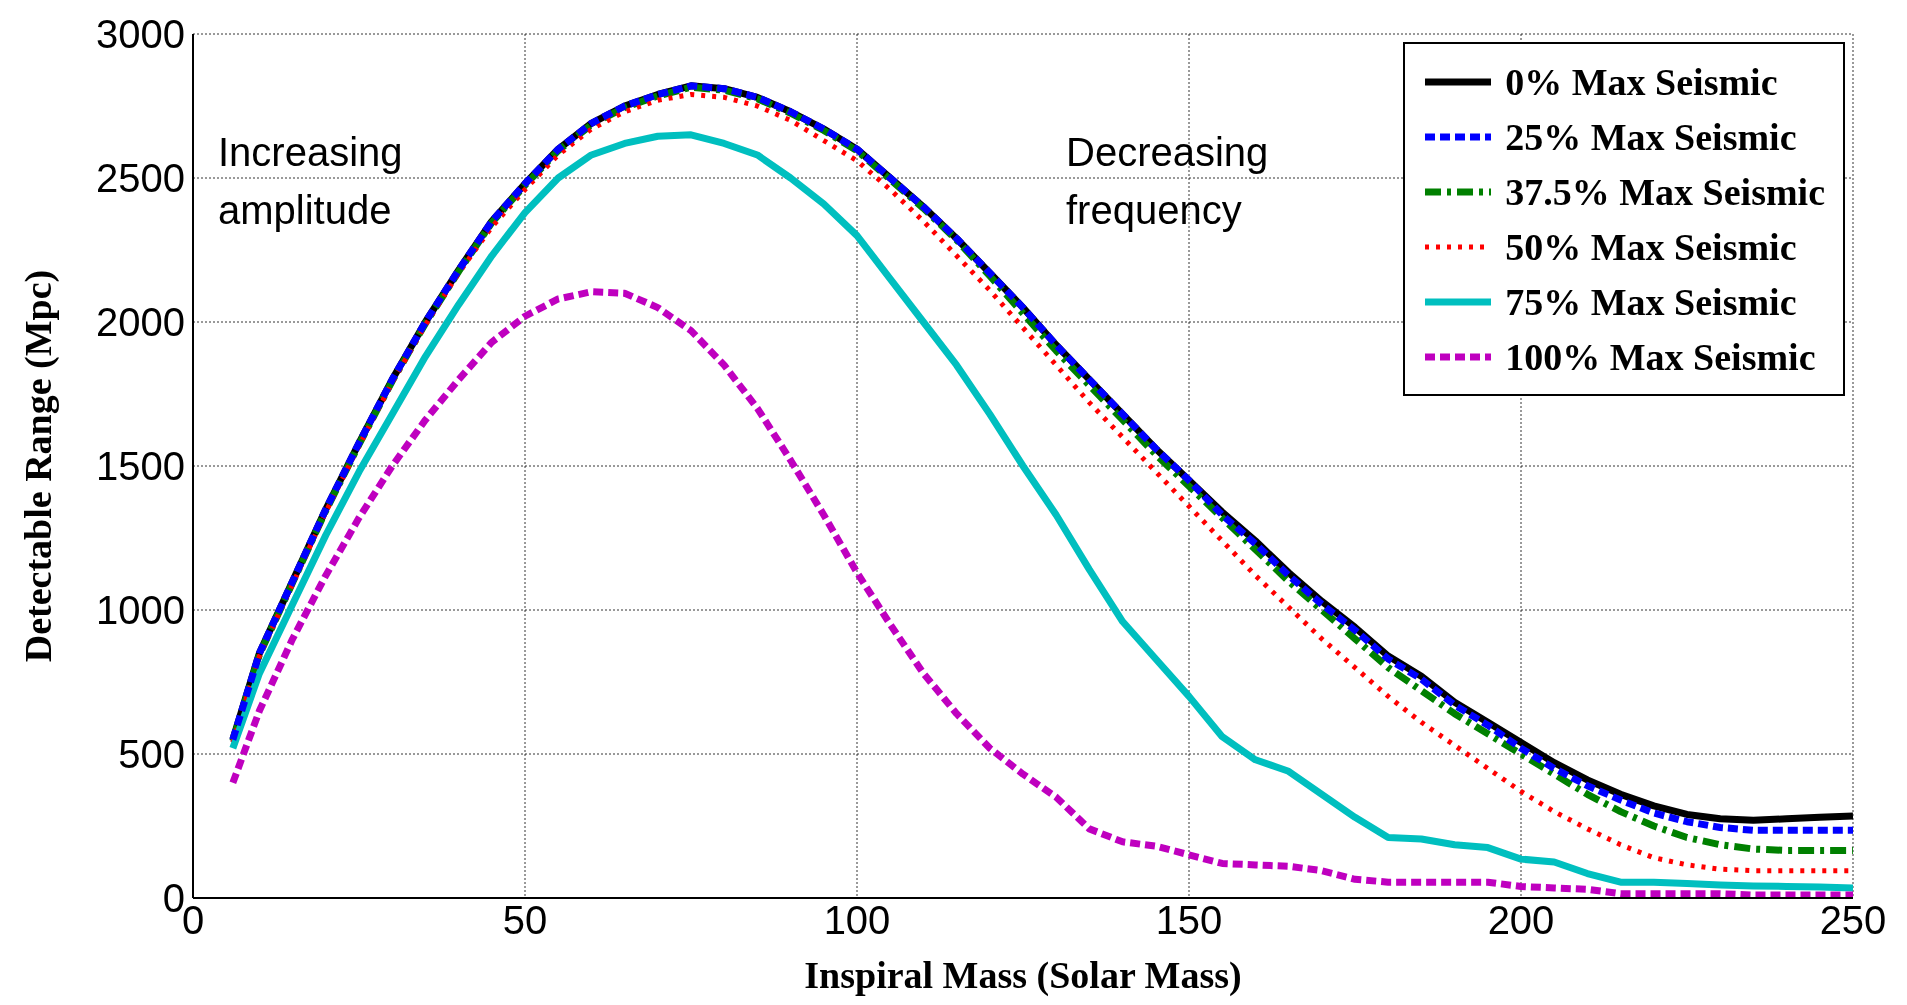  I want to click on x-tick-label: 250, so click(1853, 920).